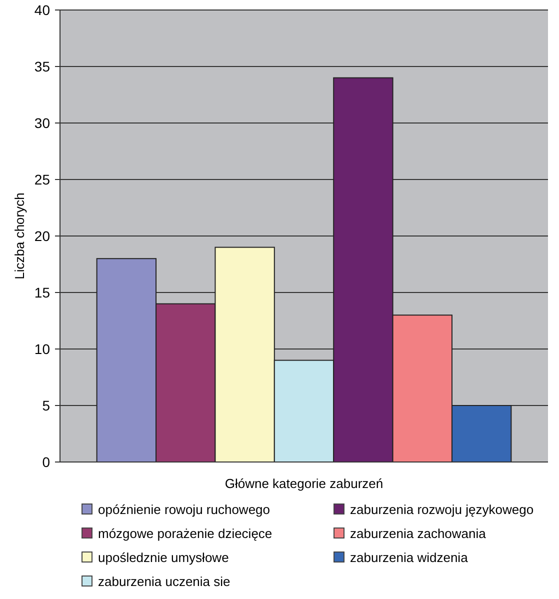 Image resolution: width=559 pixels, height=599 pixels. I want to click on y-tick-label: 40, so click(42, 10).